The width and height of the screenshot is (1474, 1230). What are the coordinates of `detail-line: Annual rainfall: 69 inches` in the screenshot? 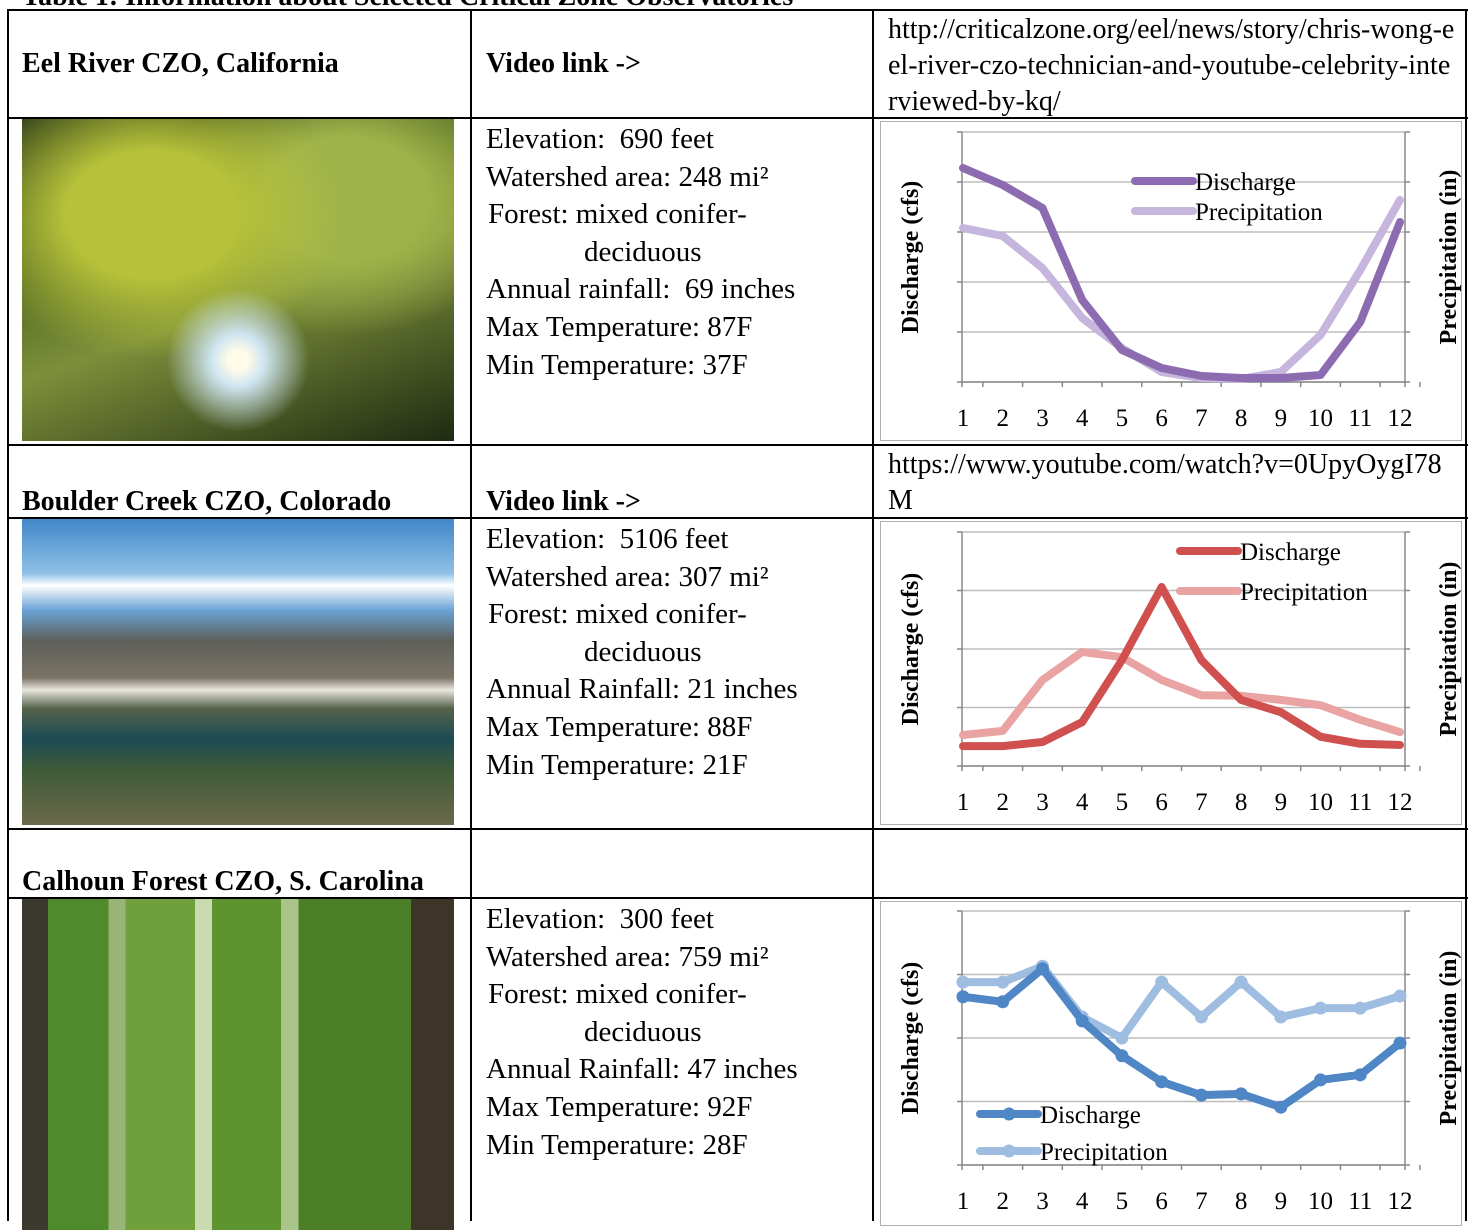 It's located at (641, 289).